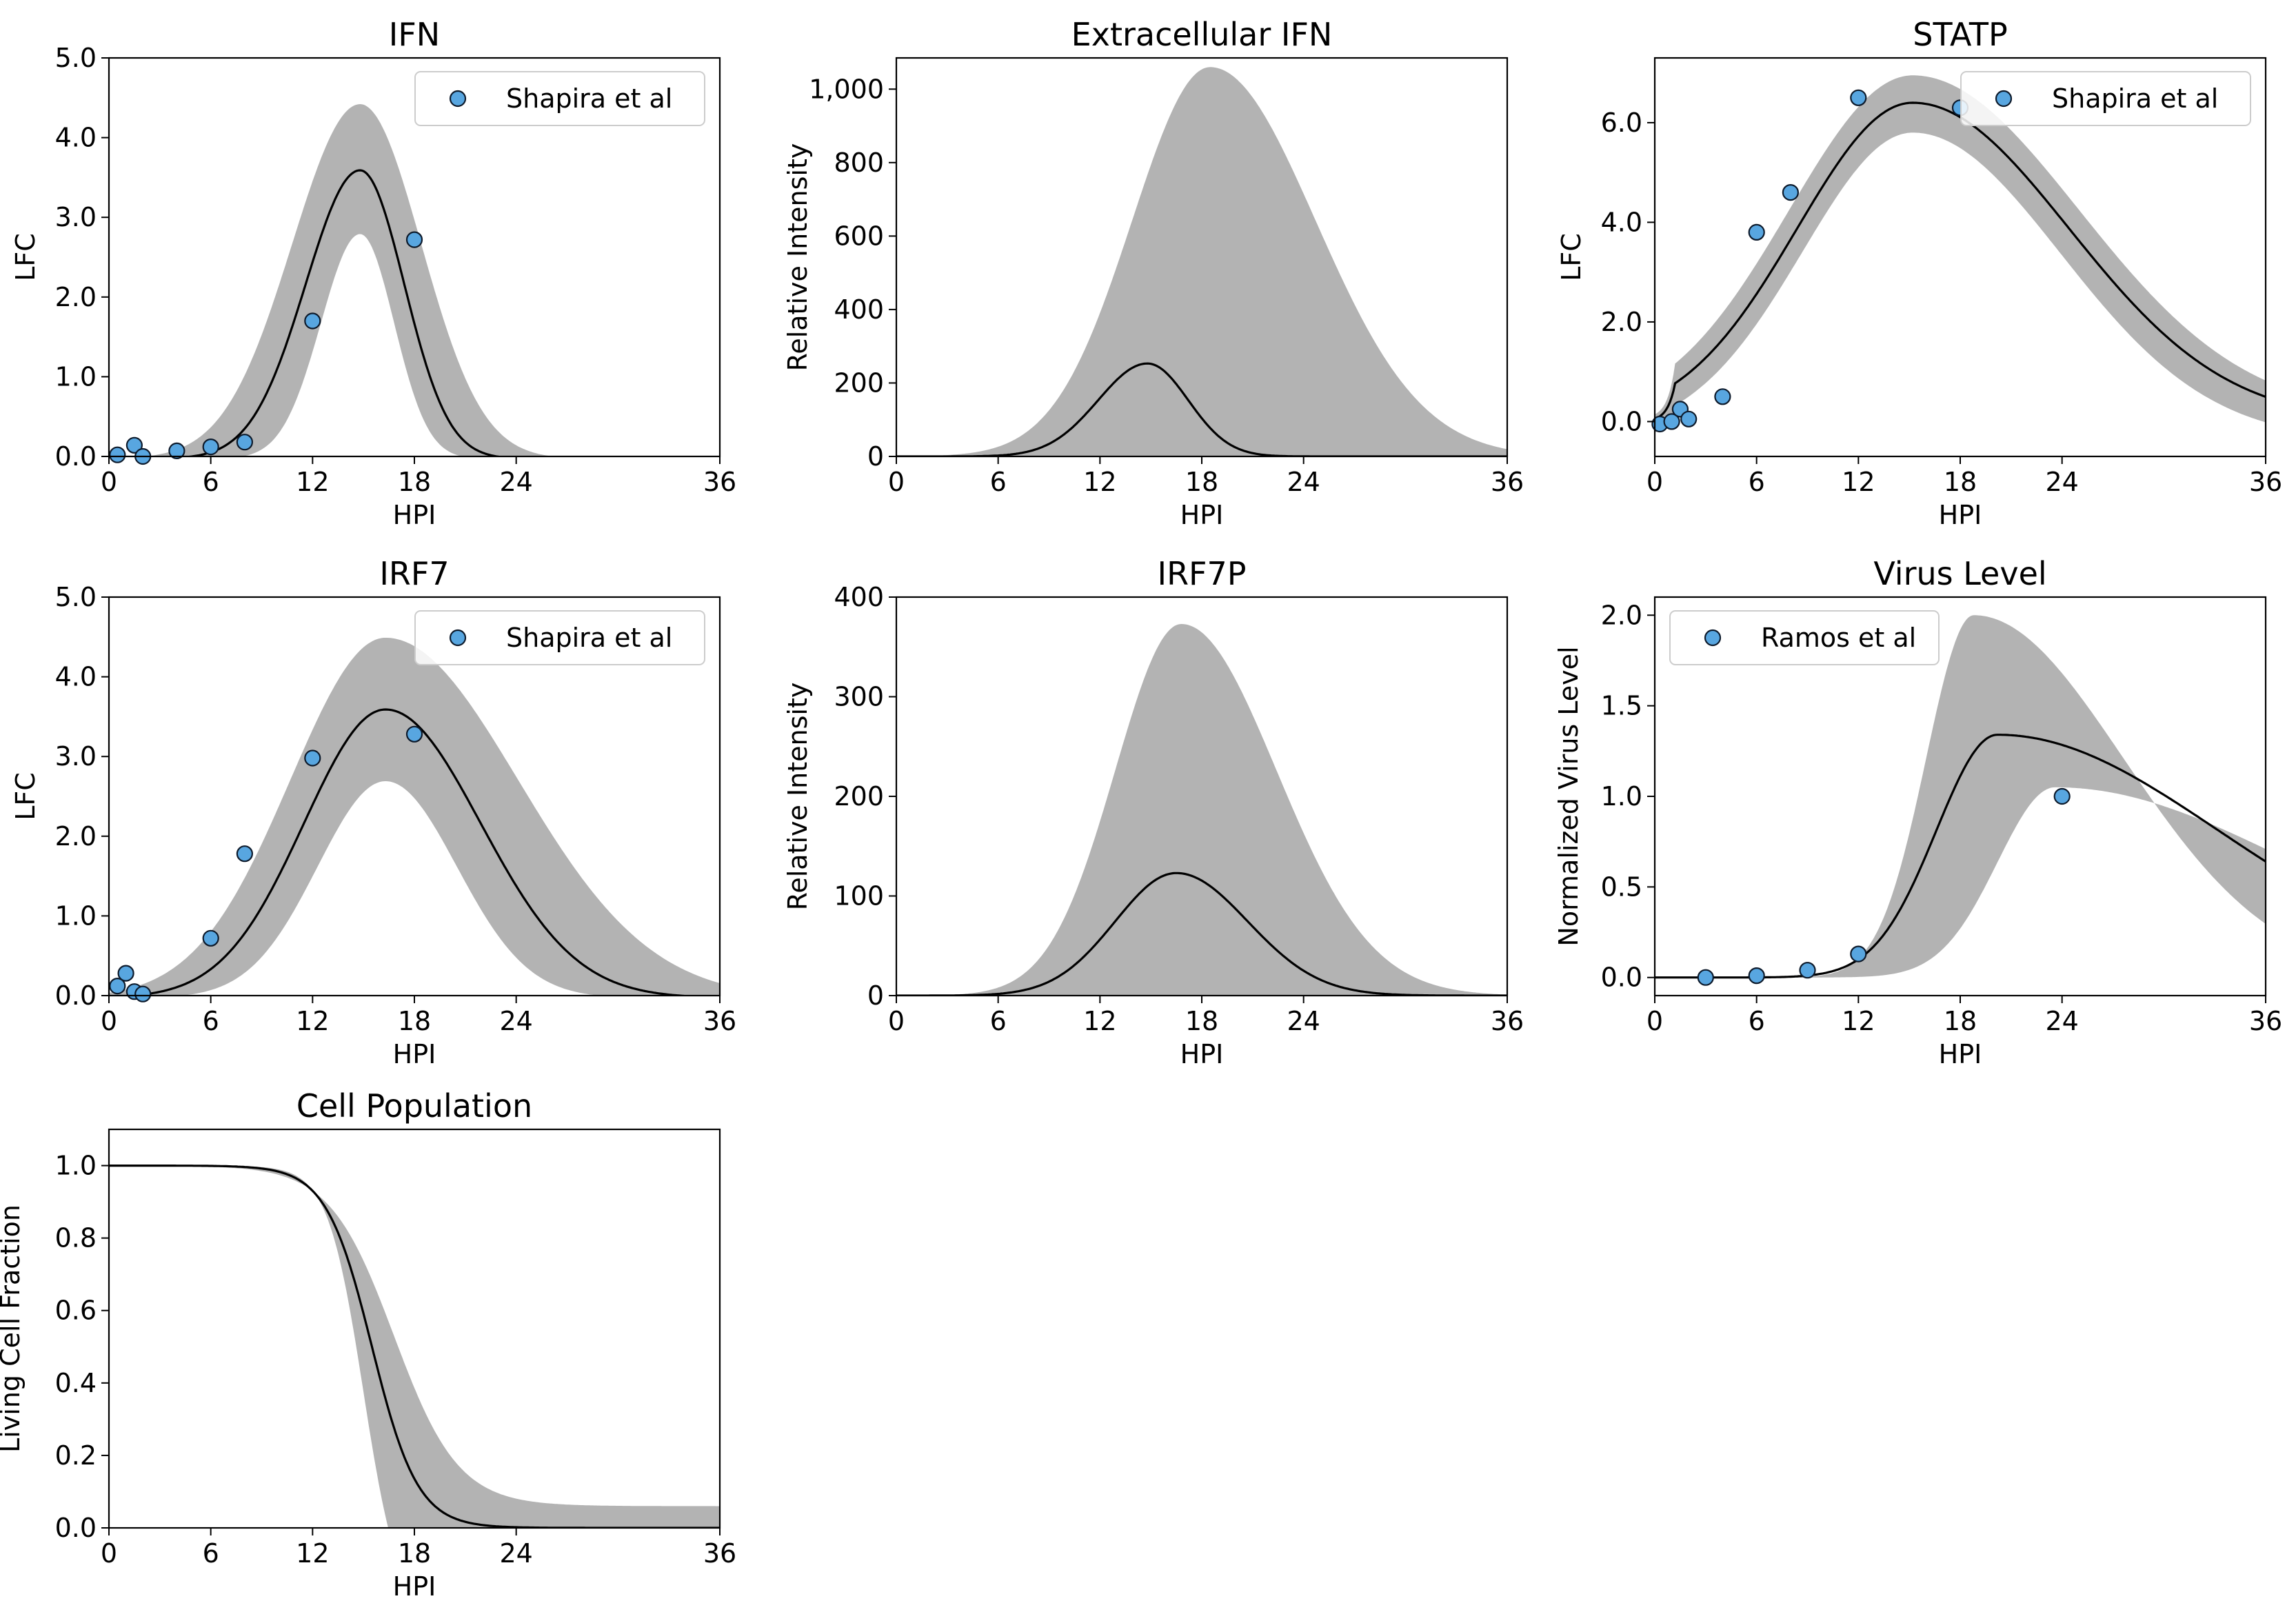 This screenshot has width=2296, height=1612. Describe the element at coordinates (1622, 887) in the screenshot. I see `y-tick-label: 0.5` at that location.